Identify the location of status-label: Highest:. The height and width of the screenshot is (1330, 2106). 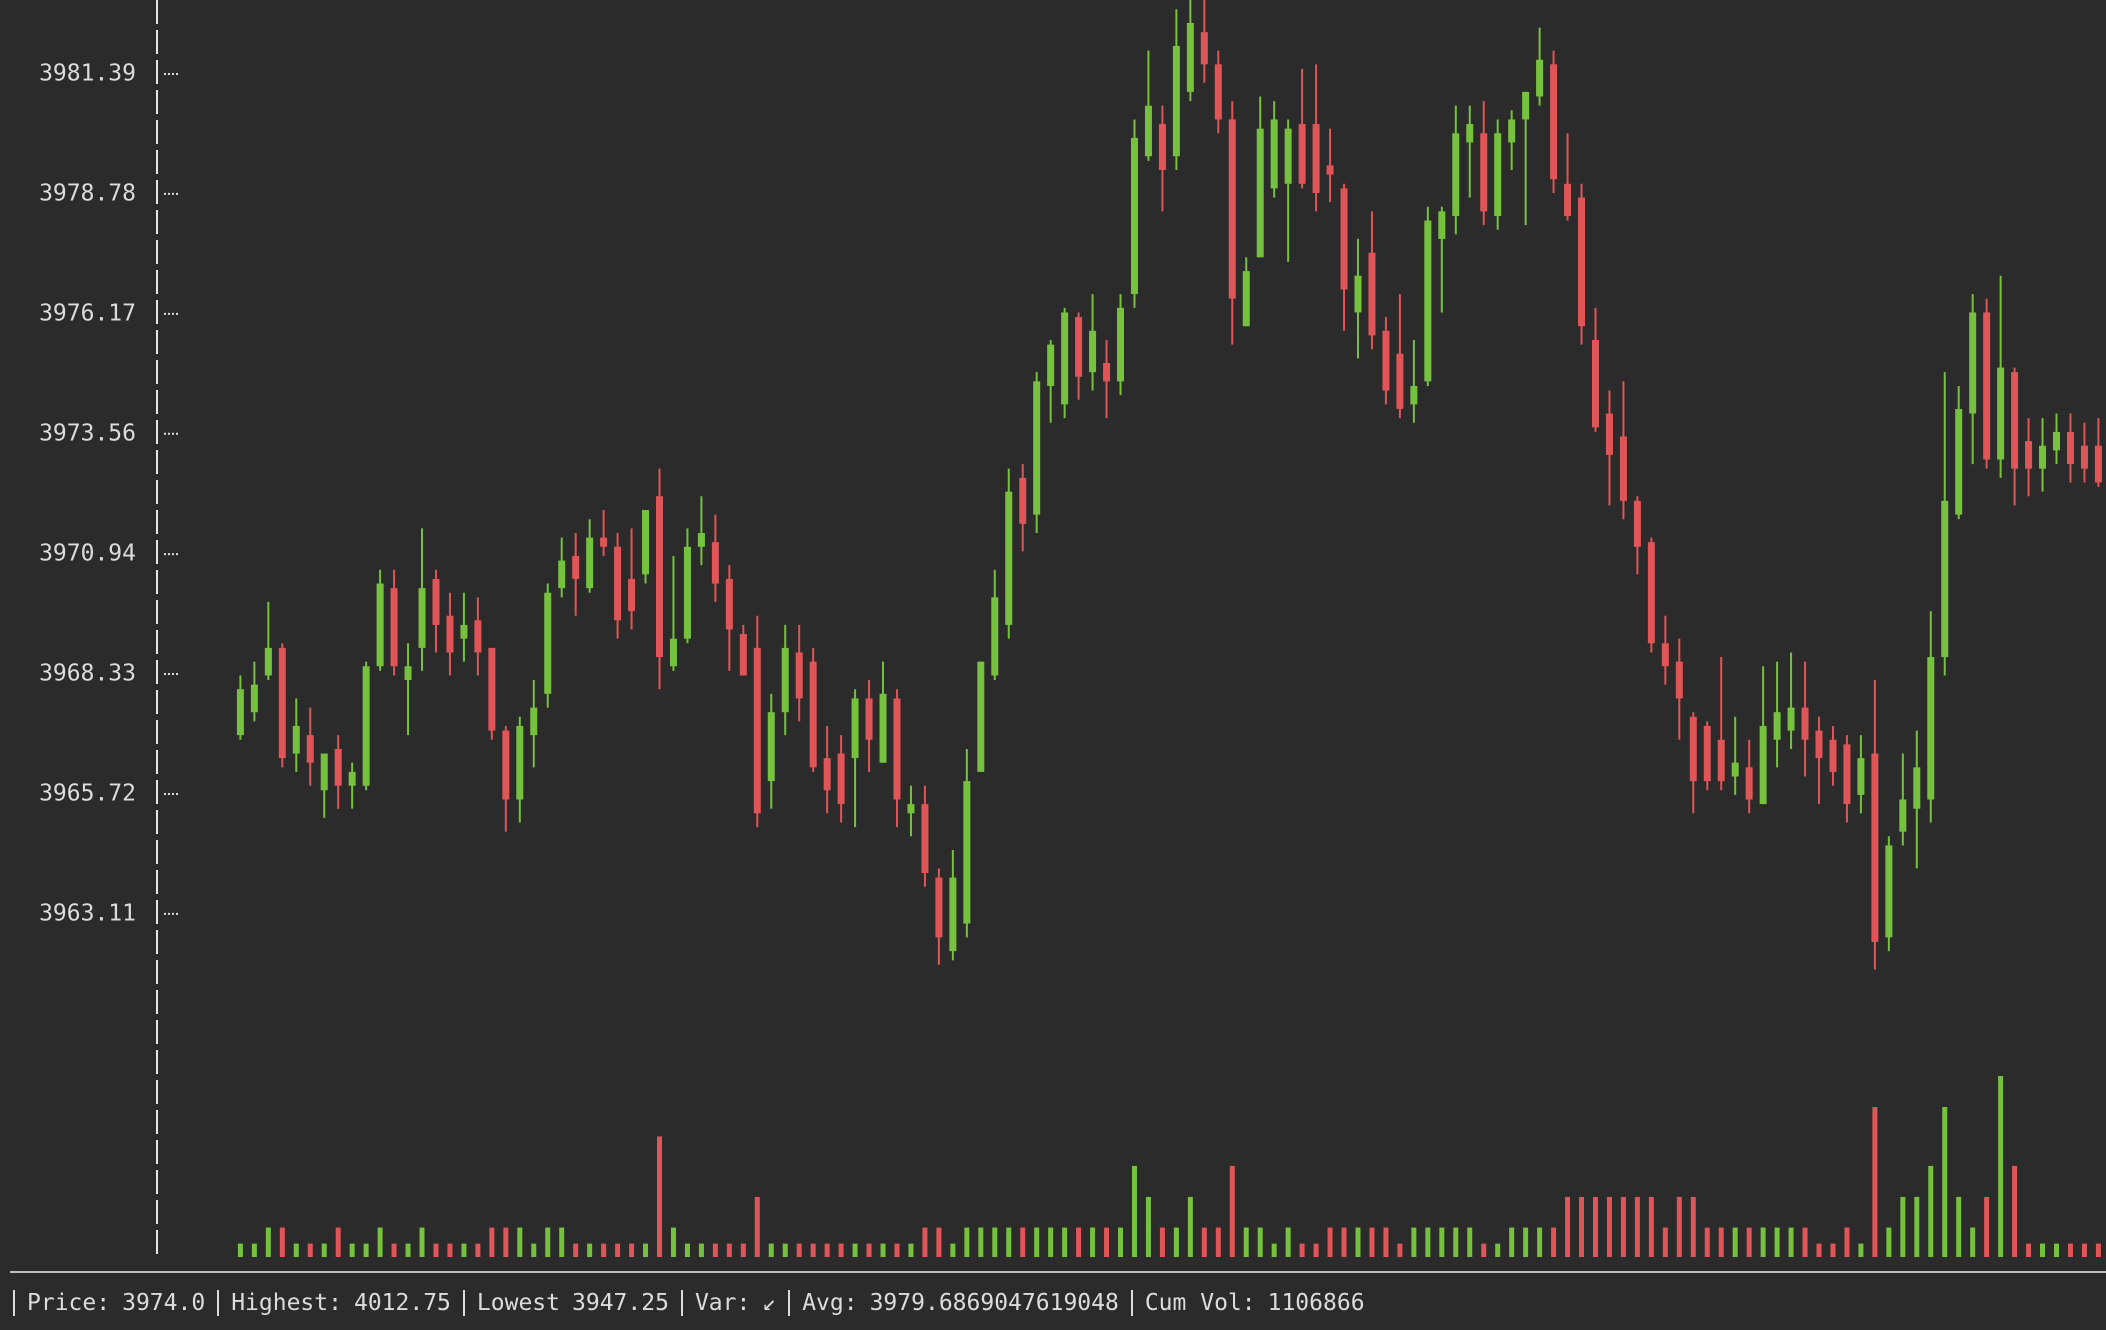
(286, 1303).